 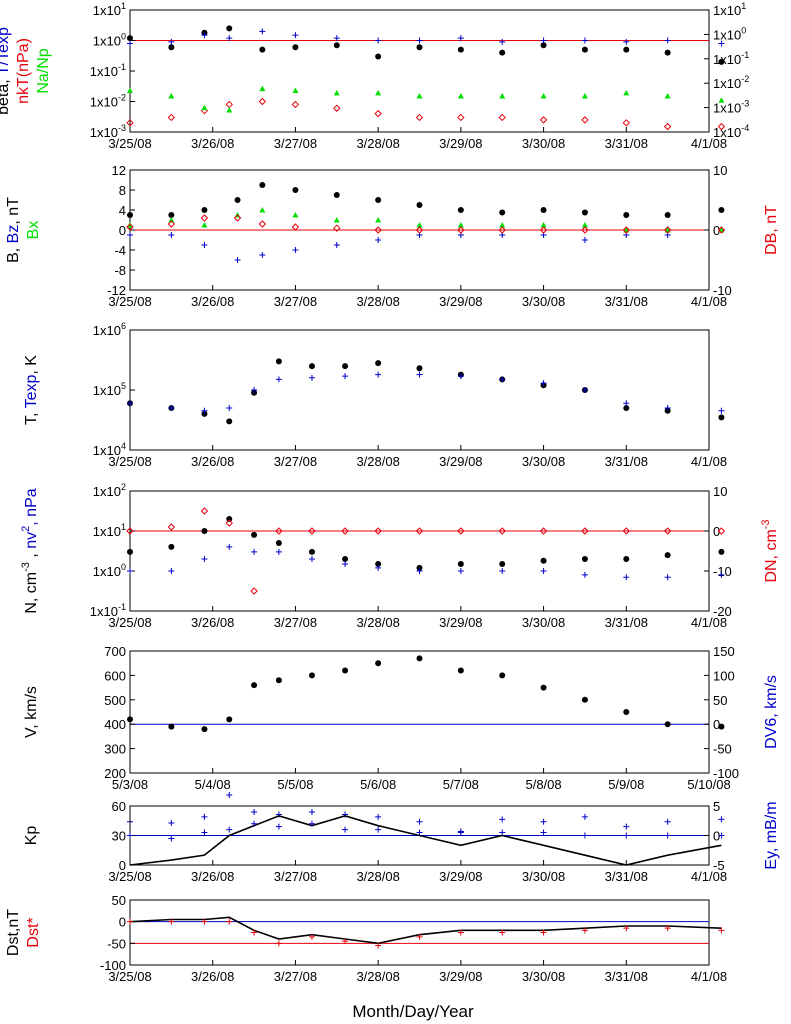 What do you see at coordinates (43, 70) in the screenshot?
I see `y-axis-label: Na/Np` at bounding box center [43, 70].